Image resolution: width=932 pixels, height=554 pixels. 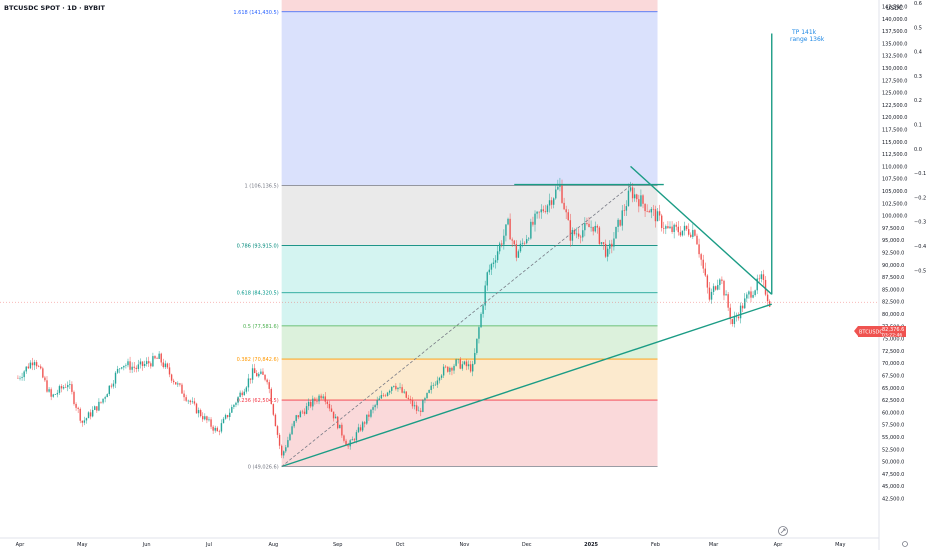 I want to click on fib-label-2: 0.786 (93,915.0), so click(x=258, y=247).